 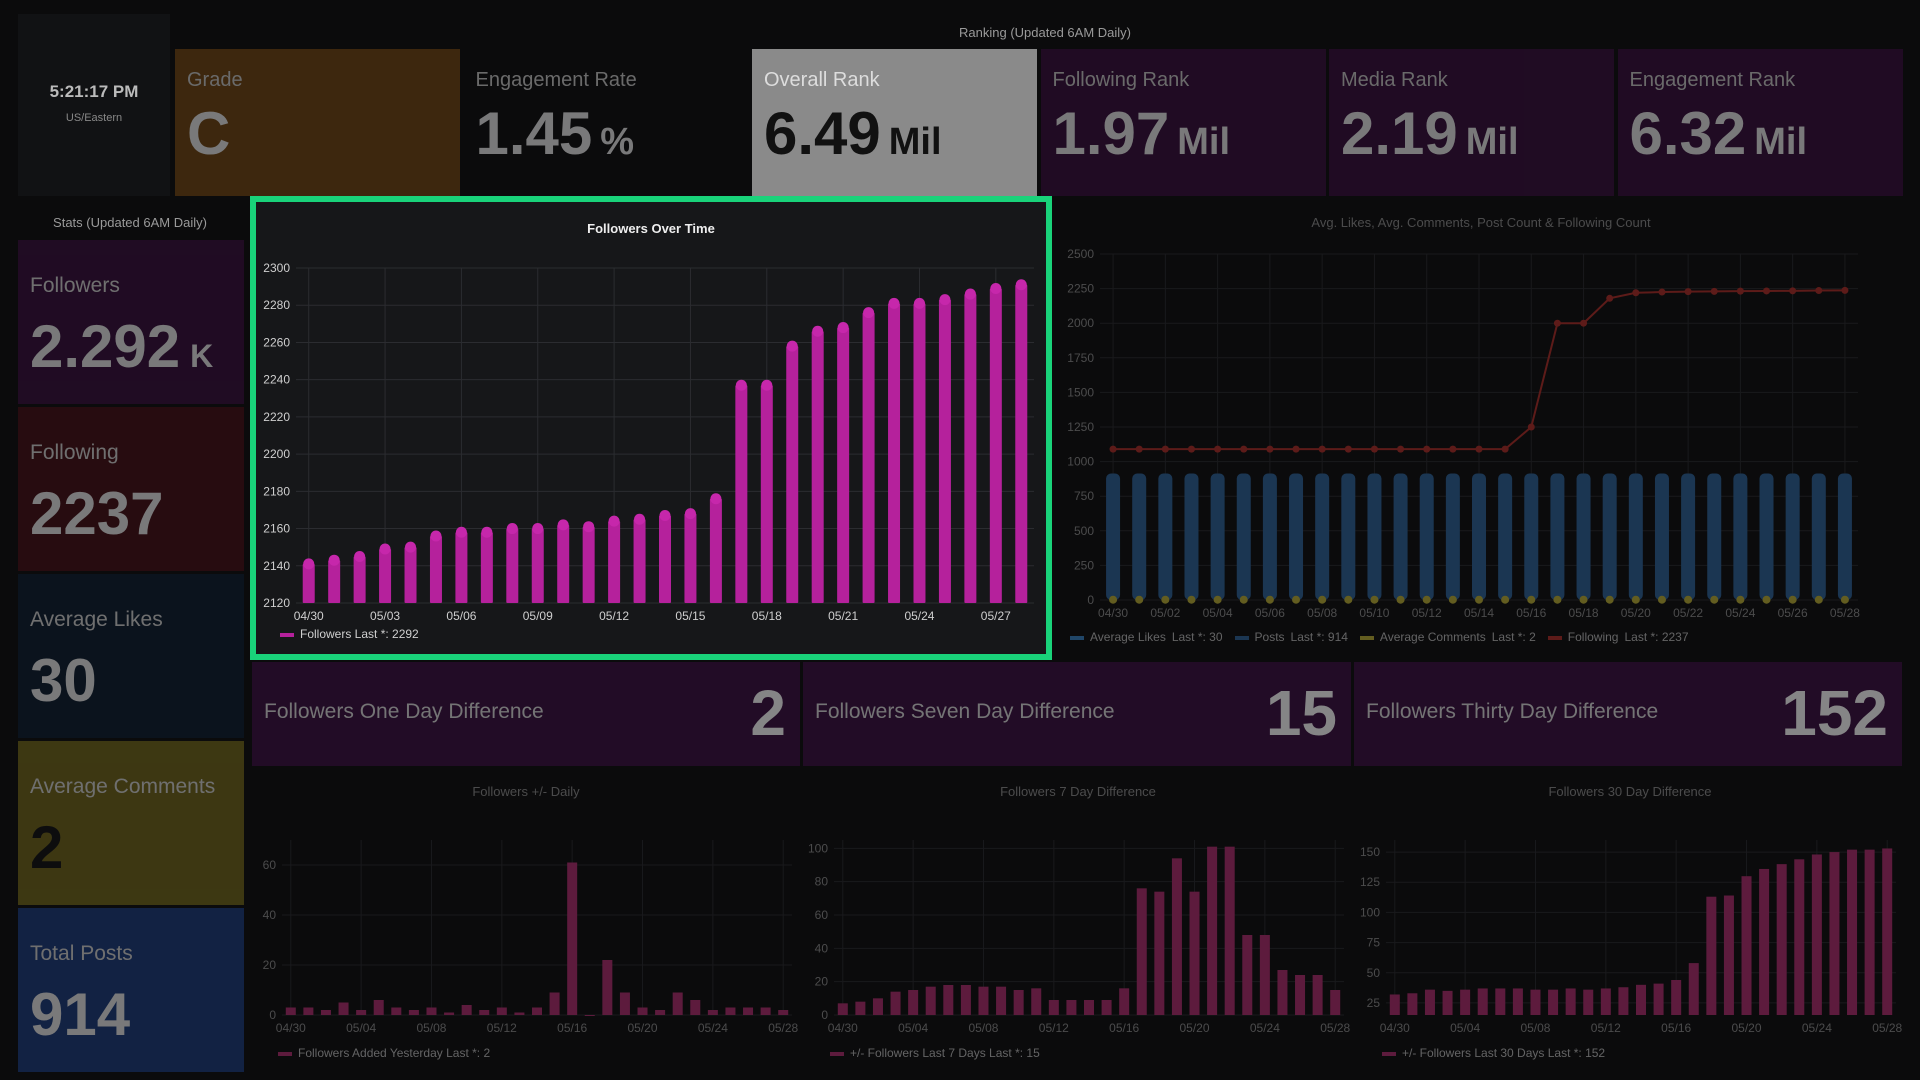 What do you see at coordinates (131, 322) in the screenshot?
I see `stat-tile: Followers 2.292 K` at bounding box center [131, 322].